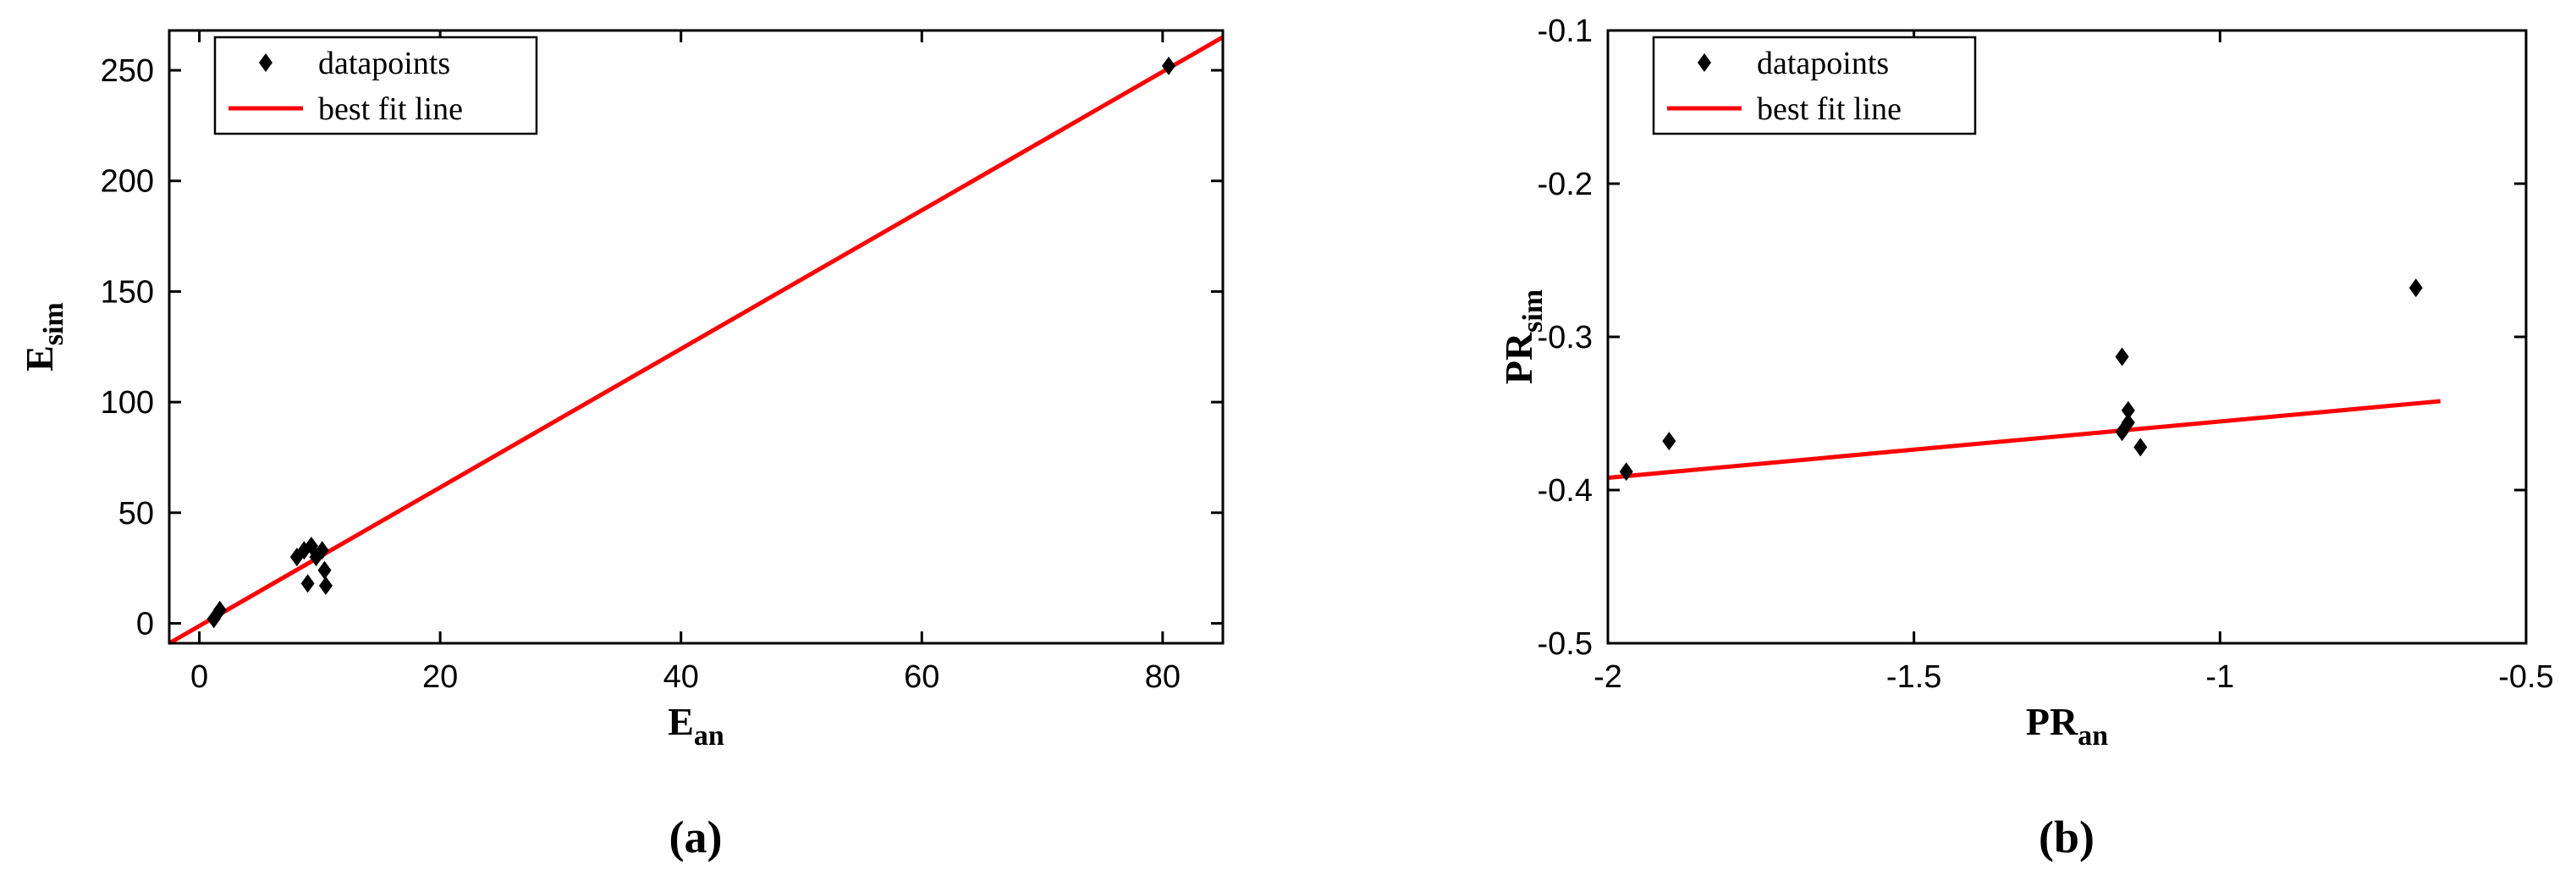  What do you see at coordinates (1565, 491) in the screenshot?
I see `y-tick-label: -0.4` at bounding box center [1565, 491].